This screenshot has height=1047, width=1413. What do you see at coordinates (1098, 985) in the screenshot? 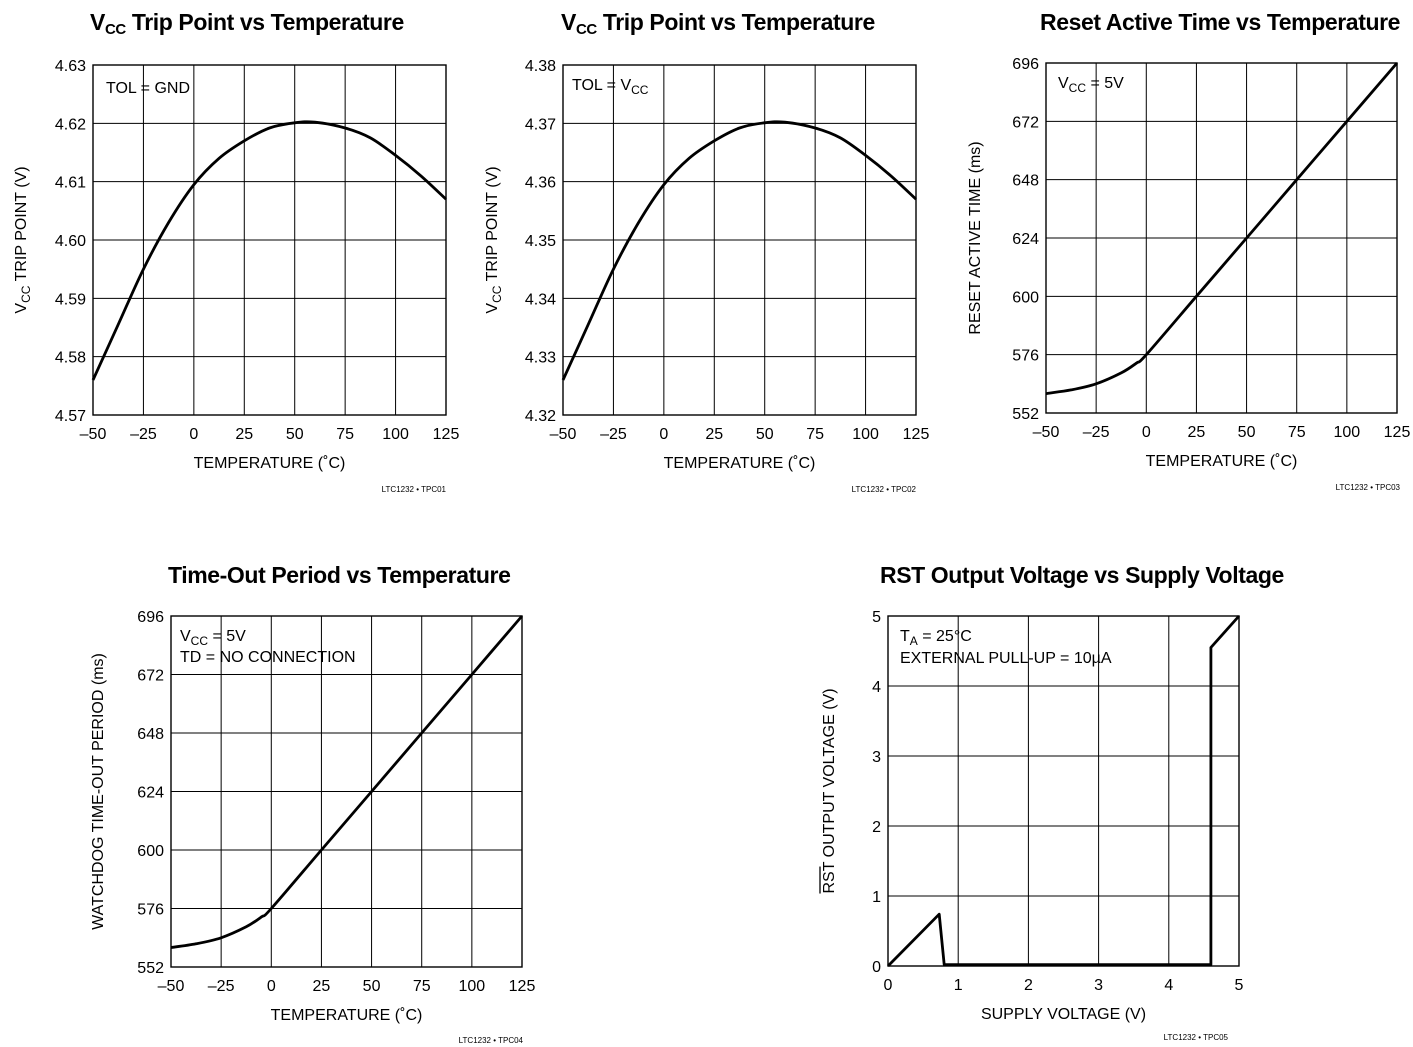
I see `x-tick-label: 3` at bounding box center [1098, 985].